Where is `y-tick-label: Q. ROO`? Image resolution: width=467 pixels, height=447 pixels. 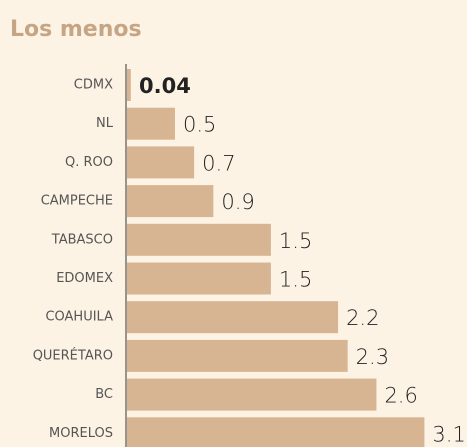
y-tick-label: Q. ROO is located at coordinates (89, 162).